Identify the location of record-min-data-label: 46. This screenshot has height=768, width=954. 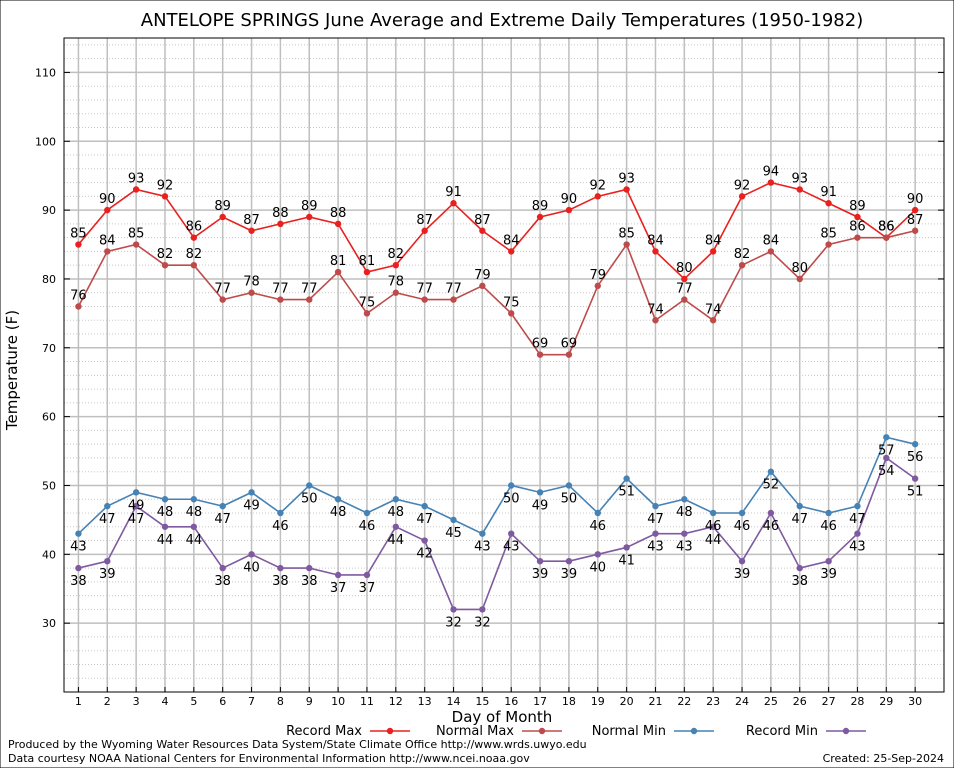
(771, 526).